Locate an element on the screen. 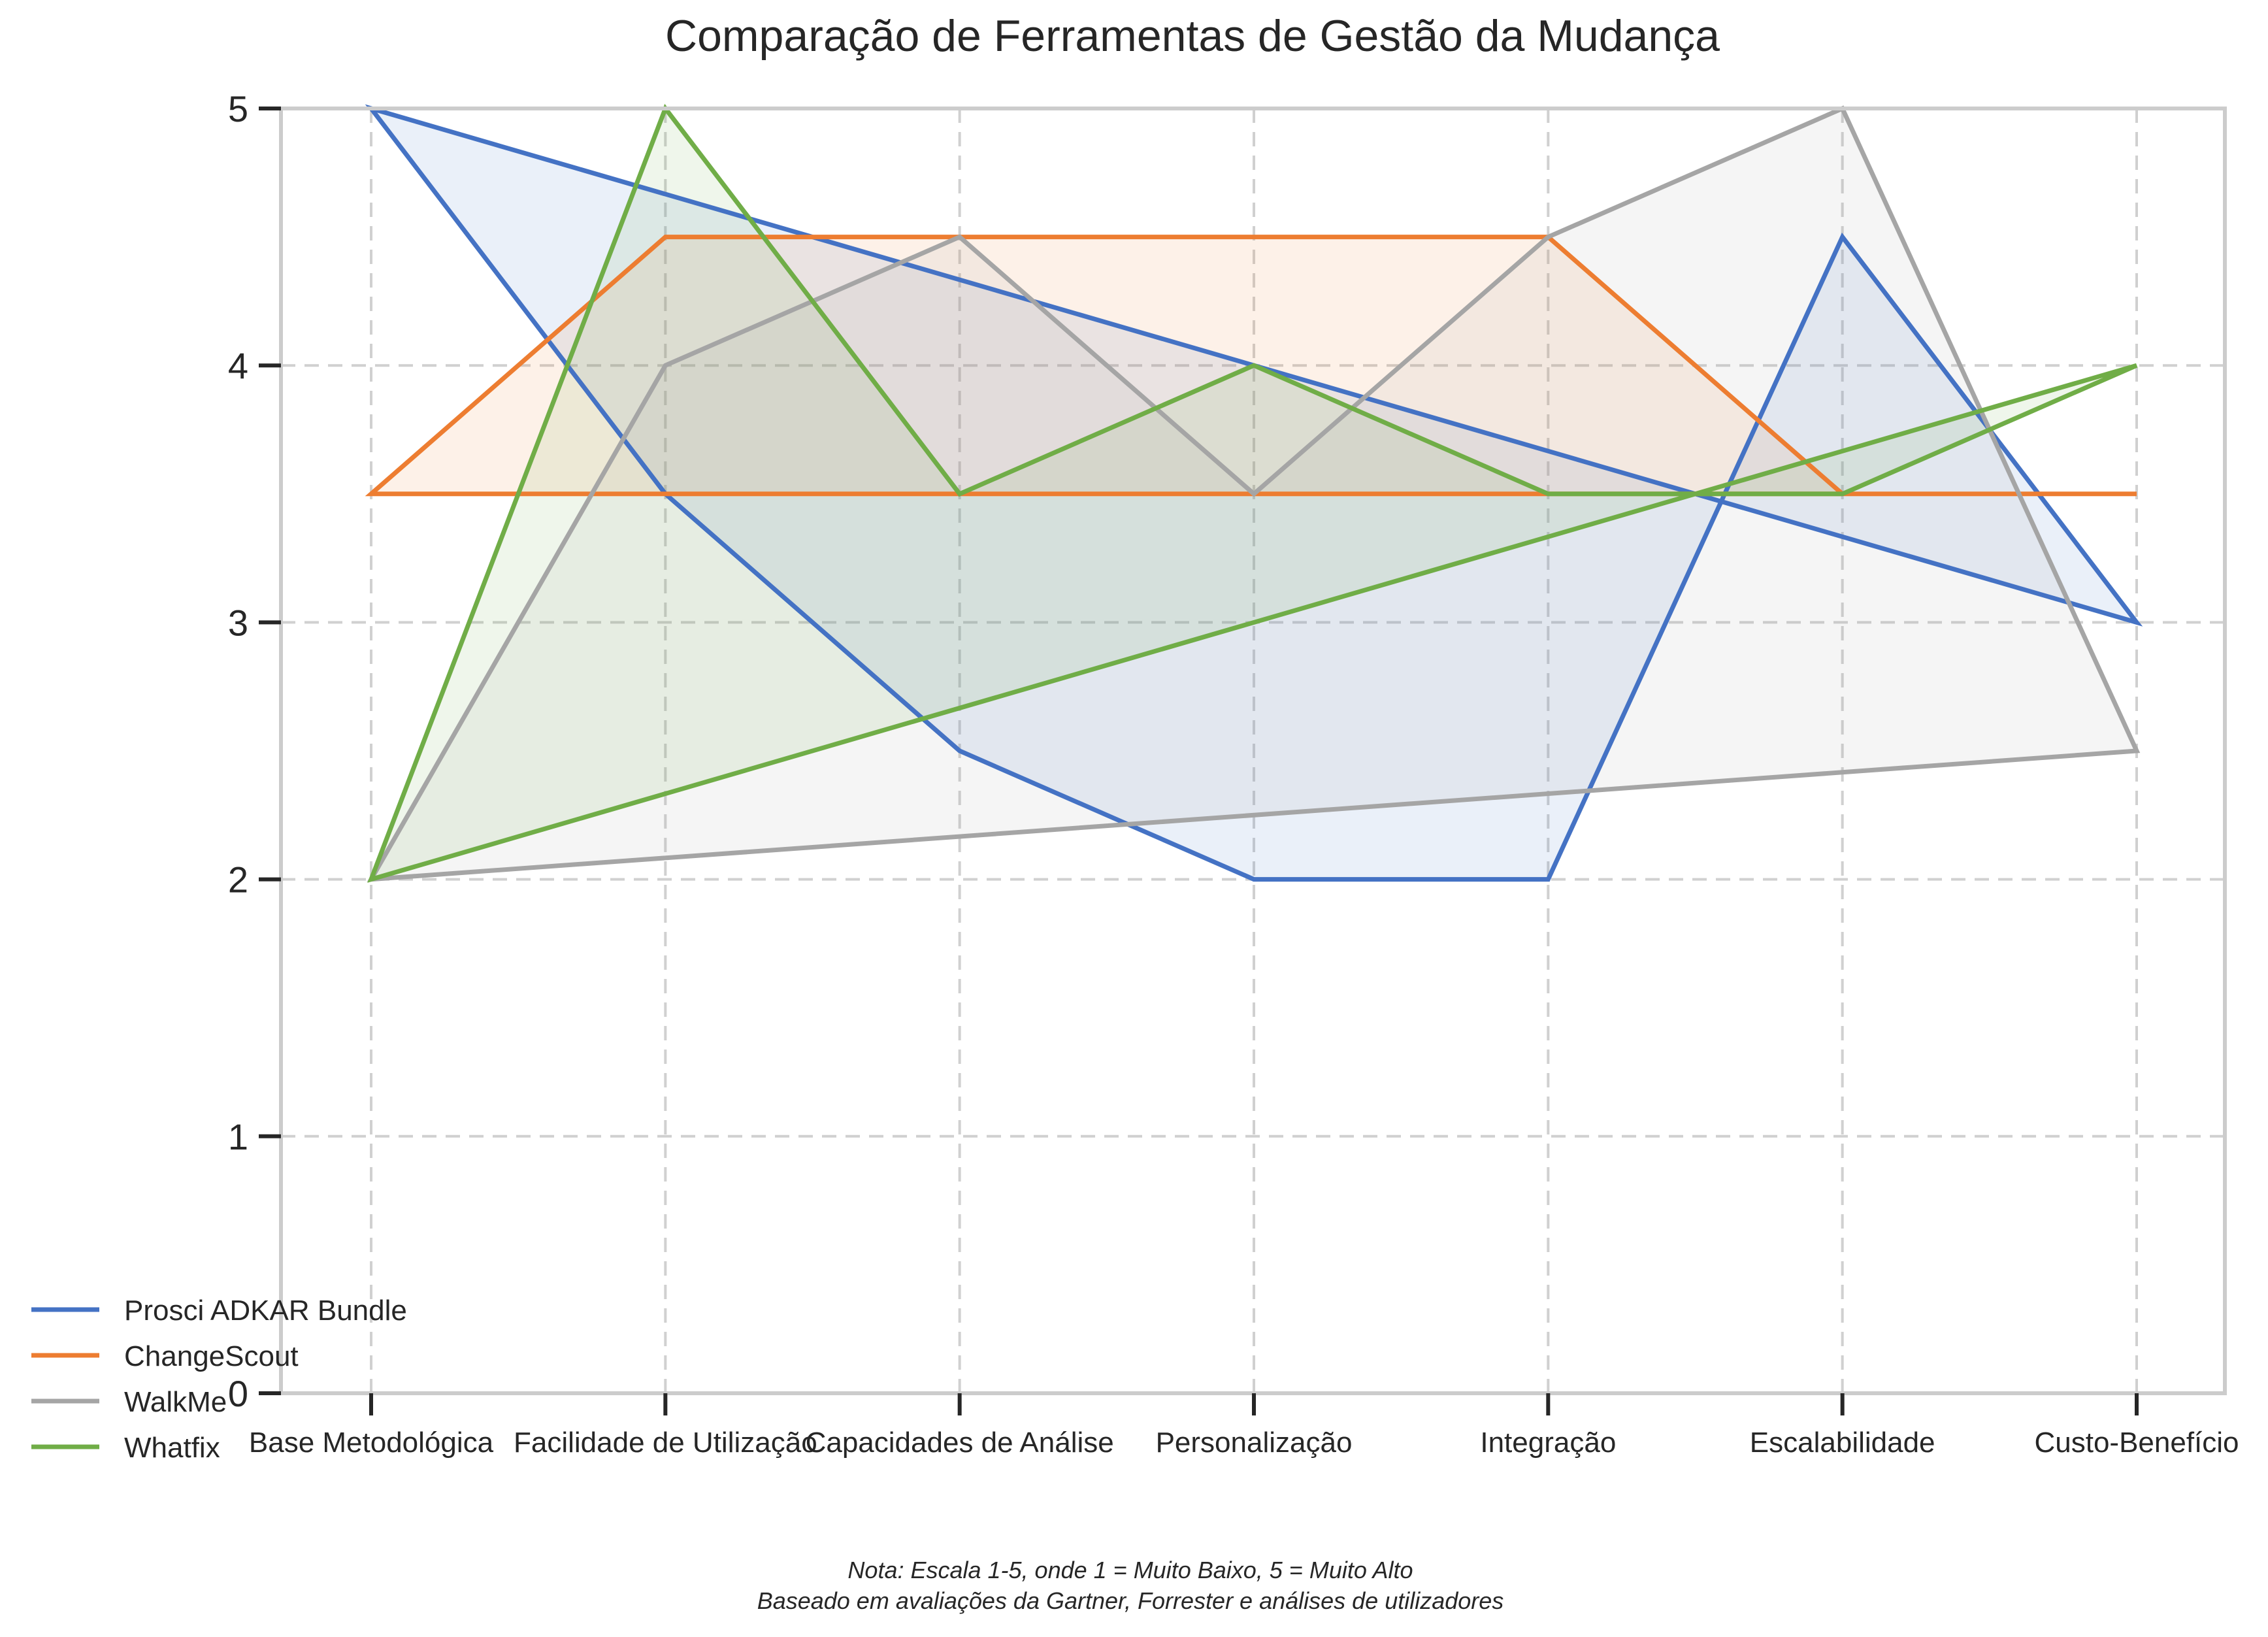 This screenshot has height=1637, width=2268. y-tick-label: 1 is located at coordinates (238, 1136).